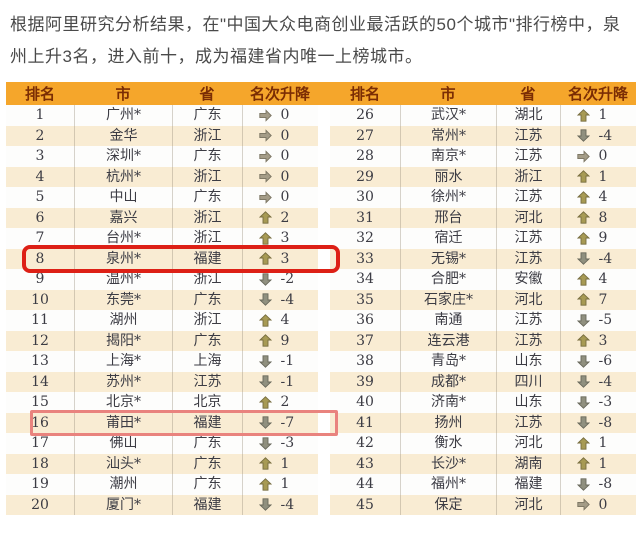 This screenshot has width=640, height=540. Describe the element at coordinates (528, 484) in the screenshot. I see `province-cell: 福建` at that location.